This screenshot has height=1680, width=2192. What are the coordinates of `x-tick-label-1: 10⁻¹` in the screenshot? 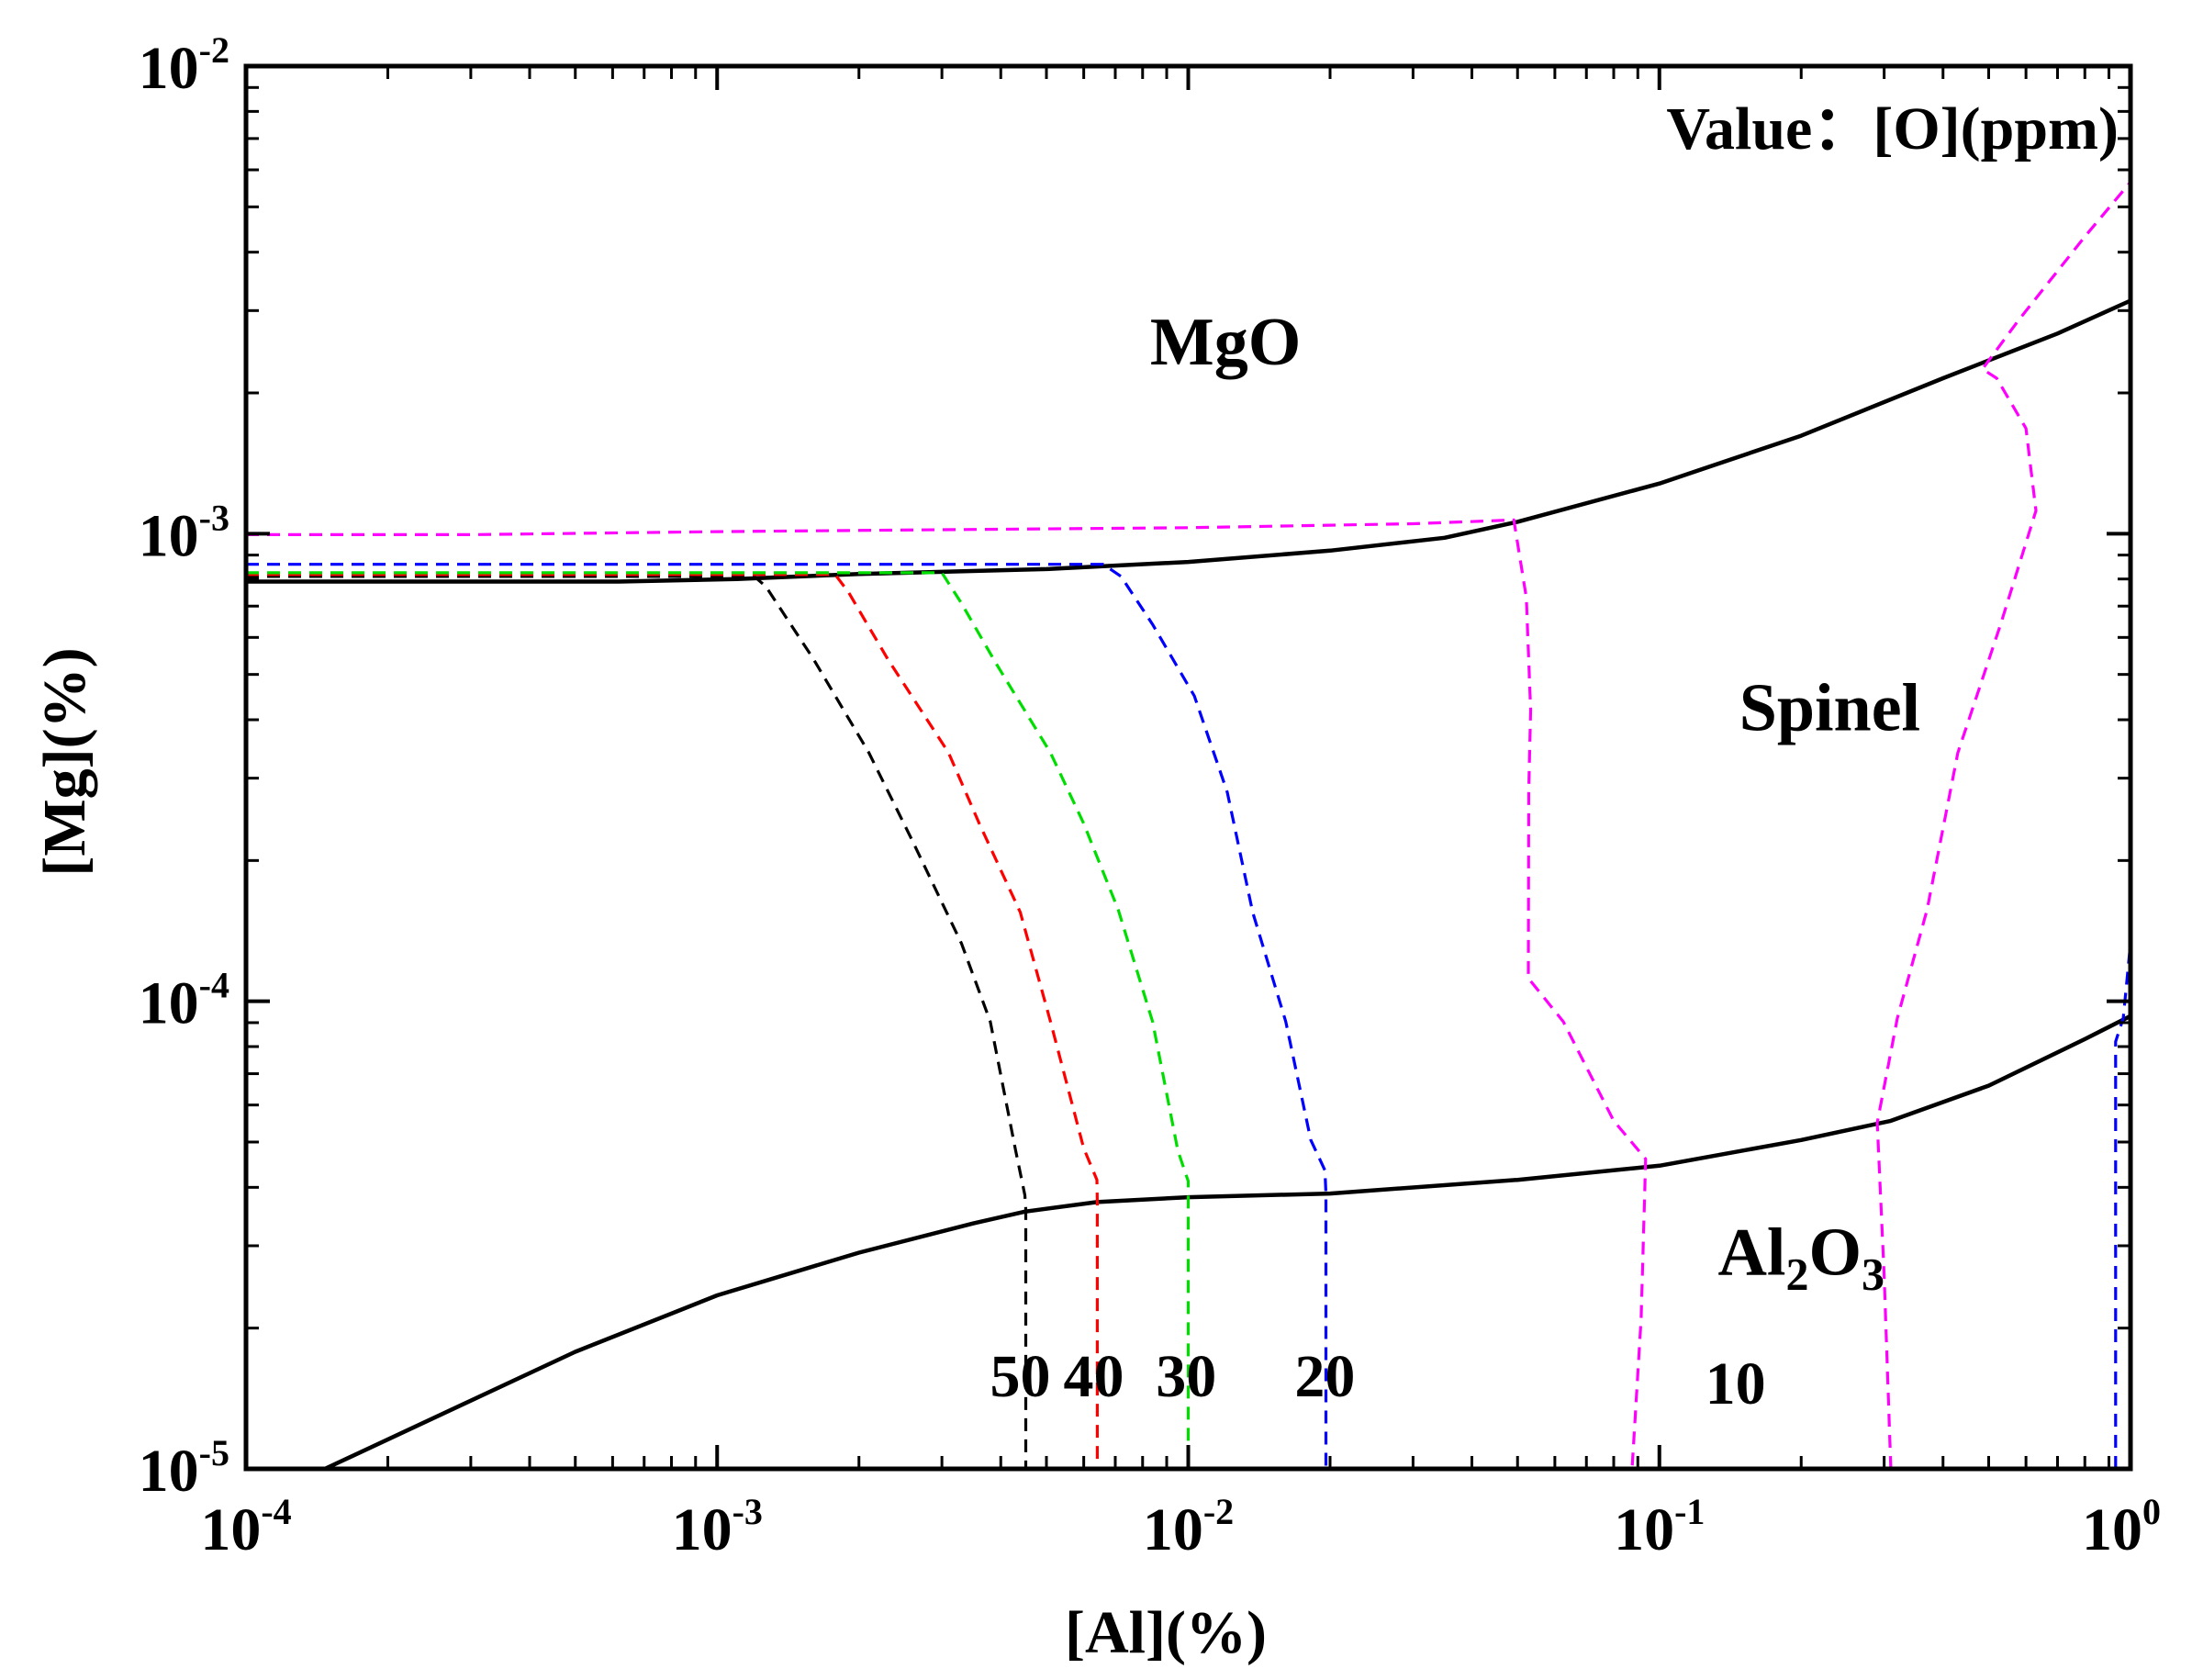 It's located at (1659, 1527).